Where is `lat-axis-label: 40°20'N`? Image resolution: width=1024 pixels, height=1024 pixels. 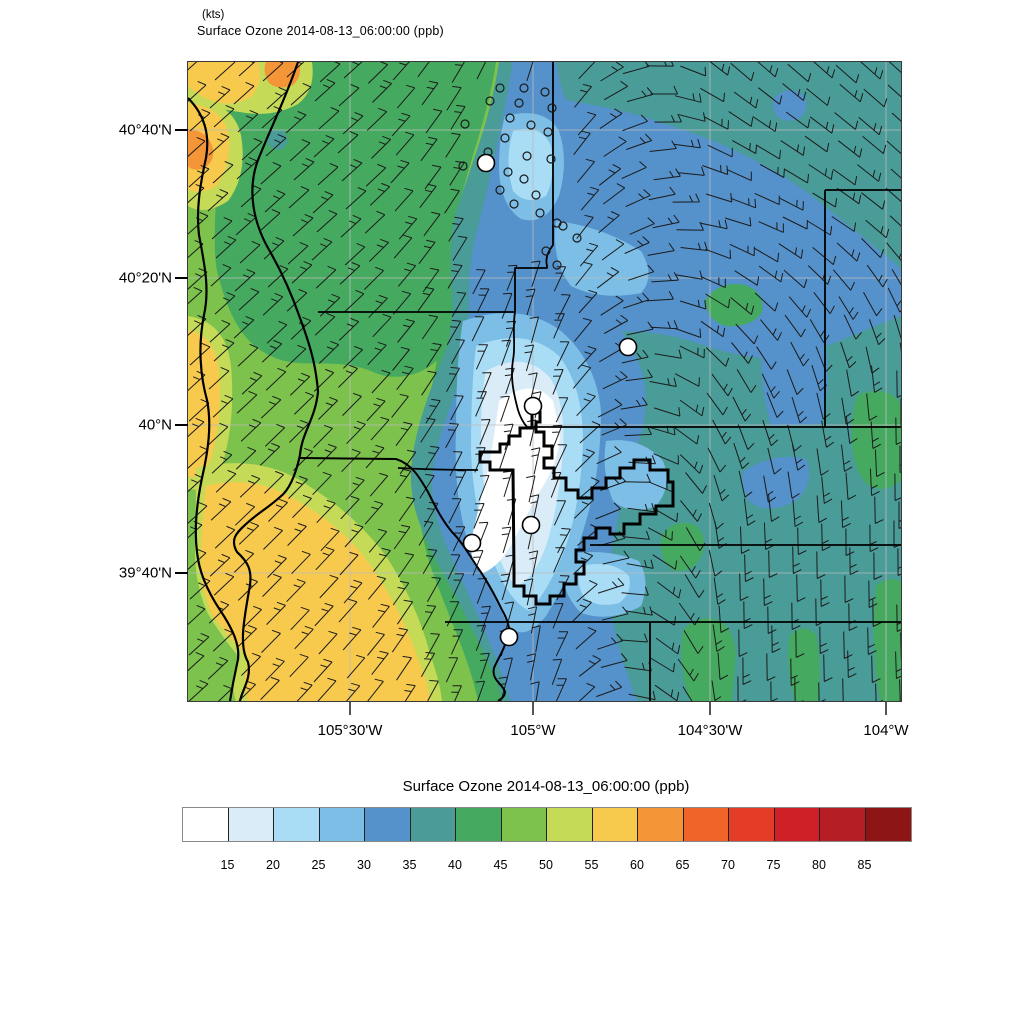 lat-axis-label: 40°20'N is located at coordinates (145, 278).